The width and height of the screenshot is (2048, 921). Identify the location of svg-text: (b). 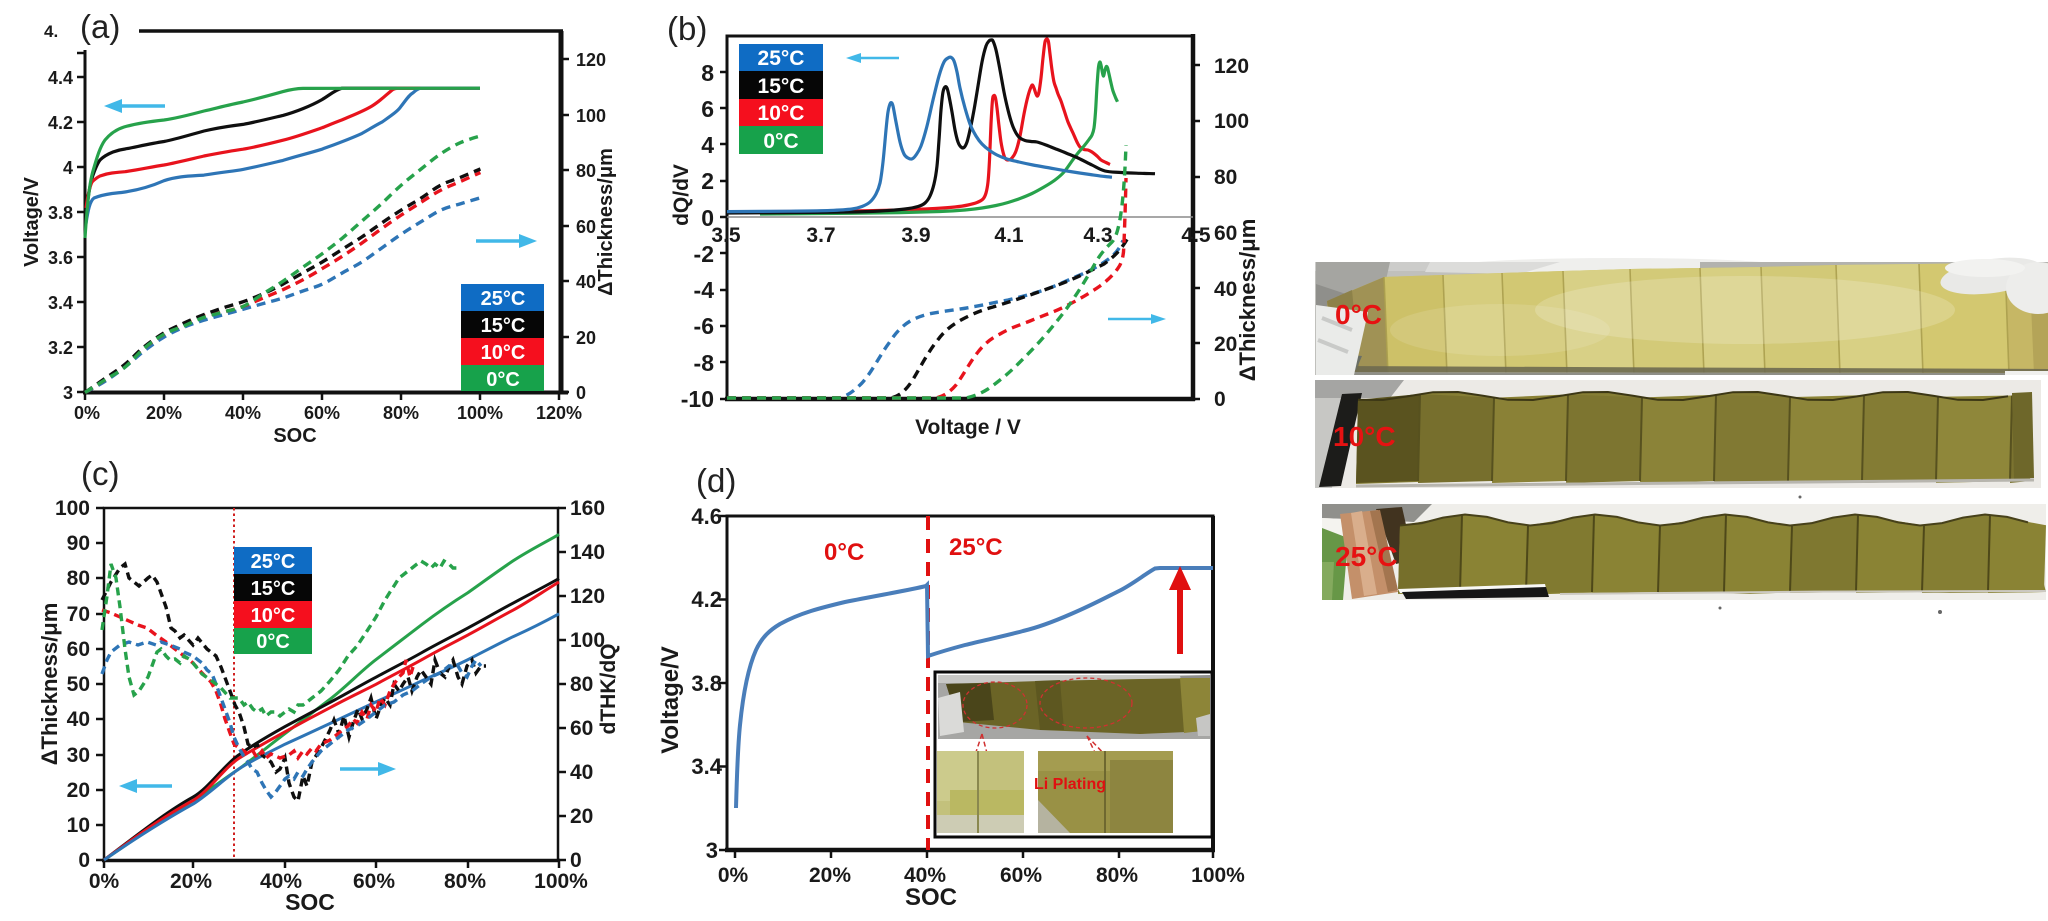
(687, 28).